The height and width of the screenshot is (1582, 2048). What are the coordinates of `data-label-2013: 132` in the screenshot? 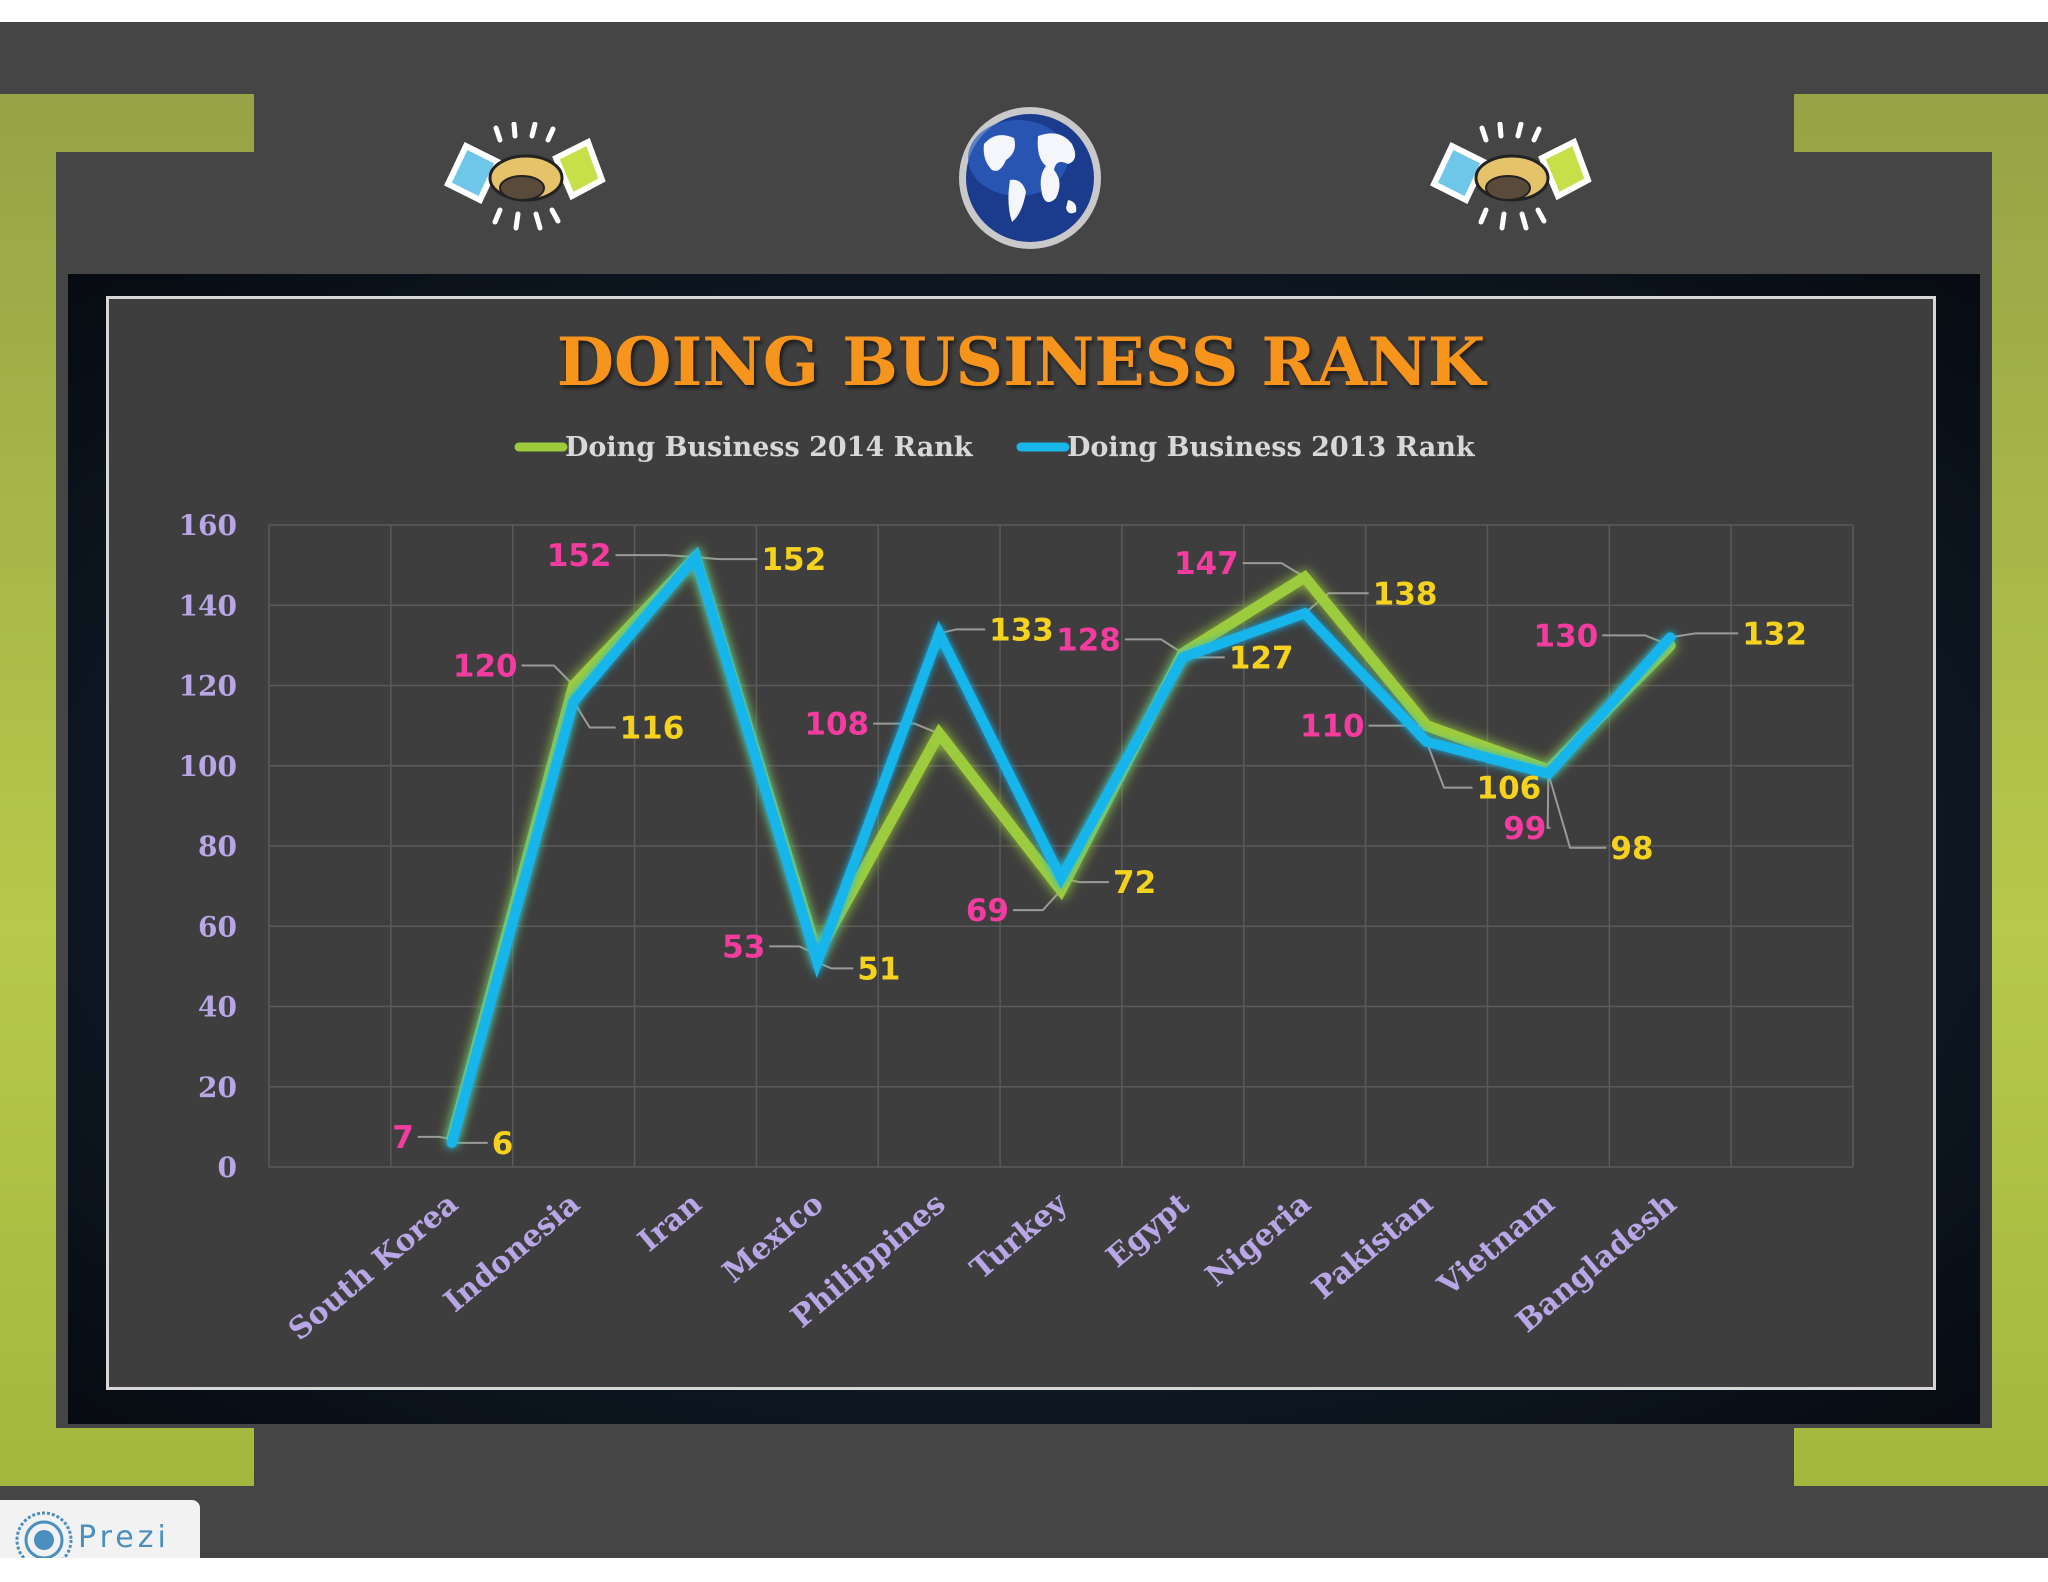 It's located at (1774, 634).